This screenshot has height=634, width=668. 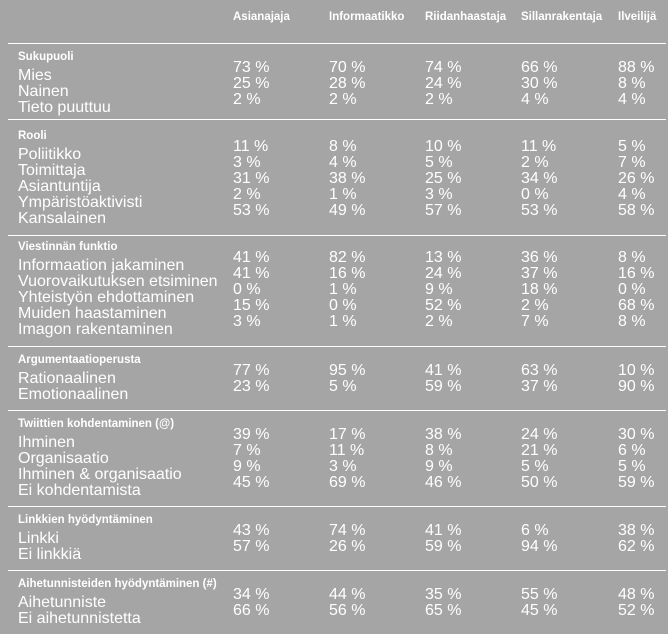 I want to click on cell-value: 44 %, so click(x=347, y=594).